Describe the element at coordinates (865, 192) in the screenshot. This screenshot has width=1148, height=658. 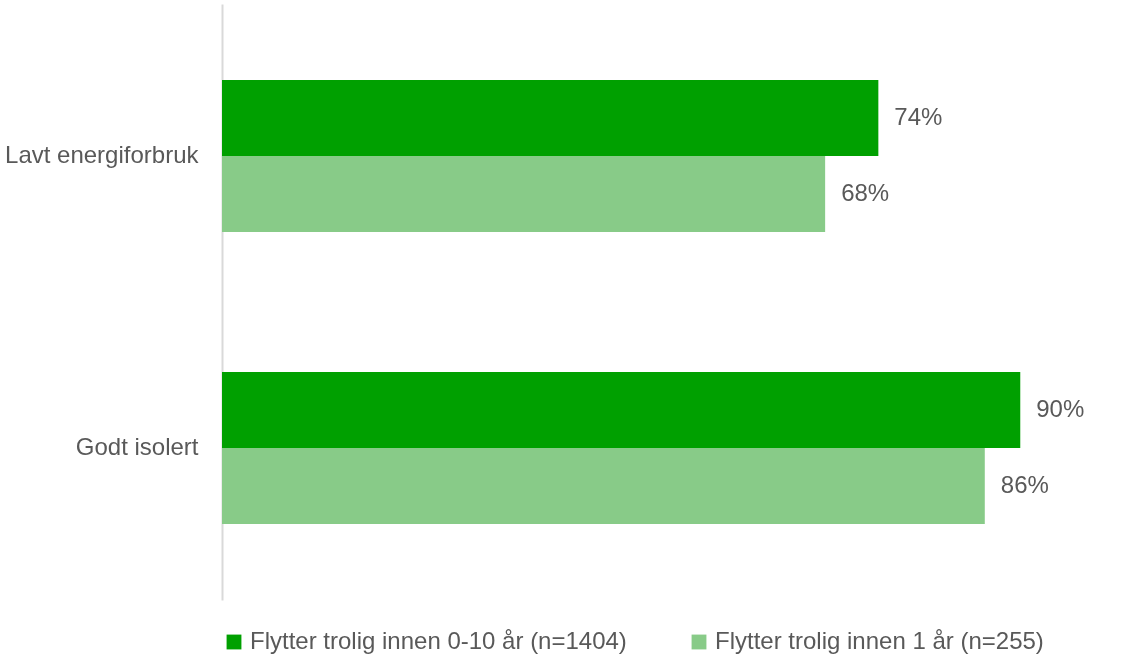
I see `data-label: 68%` at that location.